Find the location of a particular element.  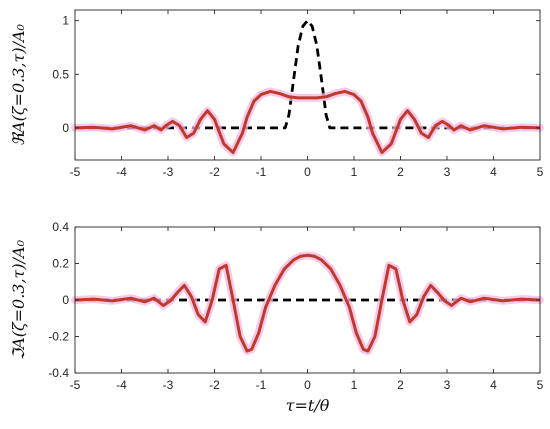

y-tick-label: 0.2 is located at coordinates (60, 264).